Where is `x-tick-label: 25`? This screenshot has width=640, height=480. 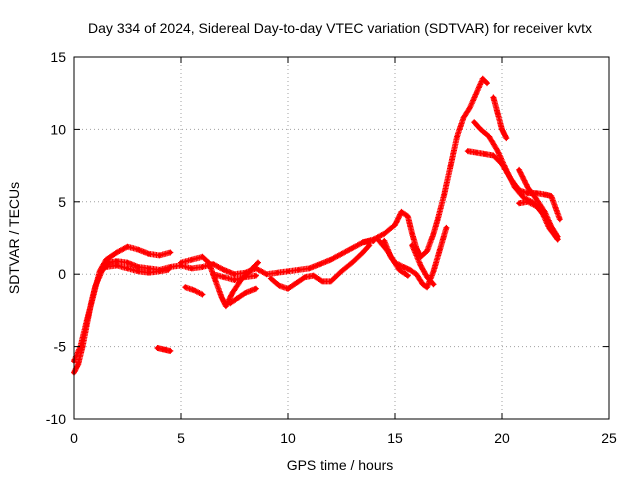 x-tick-label: 25 is located at coordinates (609, 438).